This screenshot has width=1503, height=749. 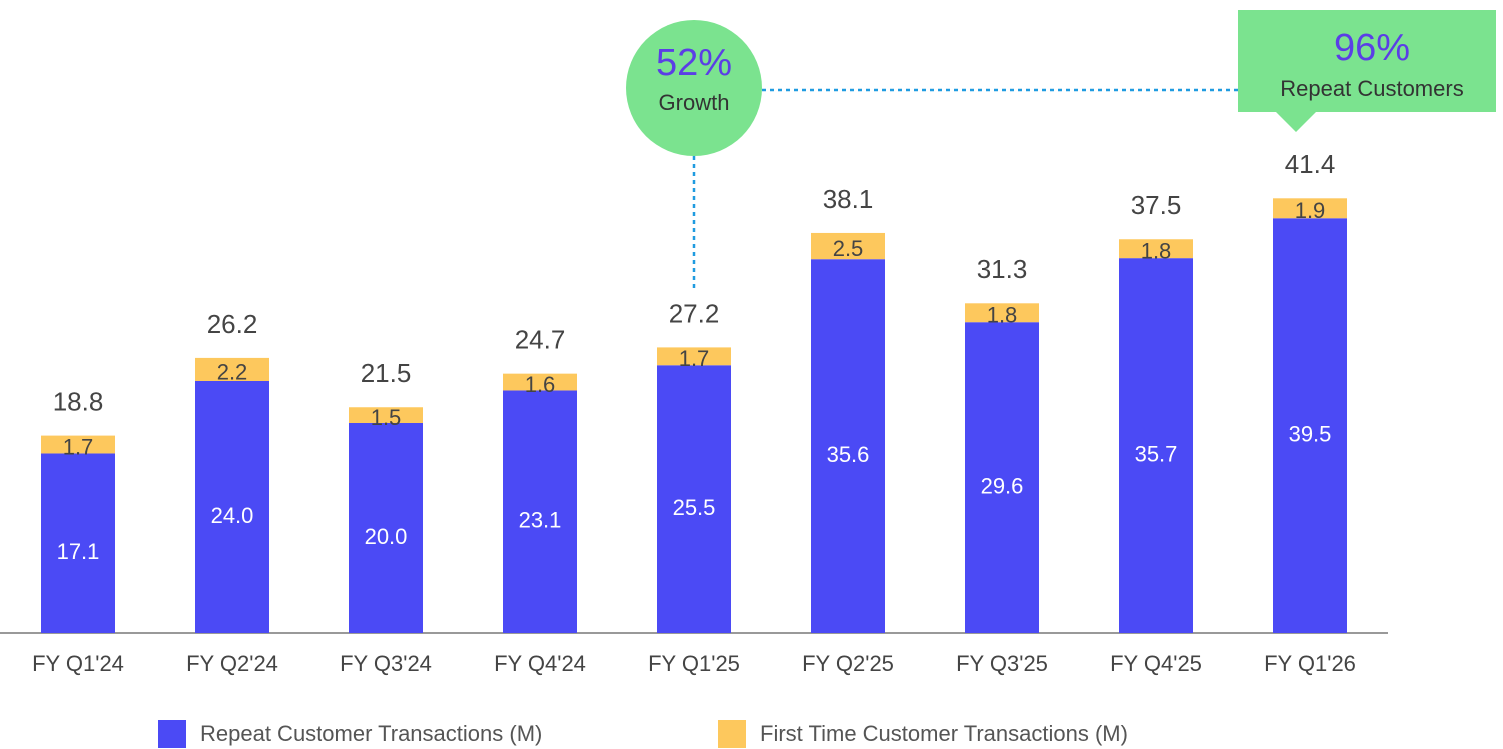 I want to click on data-label: 2.5, so click(x=848, y=248).